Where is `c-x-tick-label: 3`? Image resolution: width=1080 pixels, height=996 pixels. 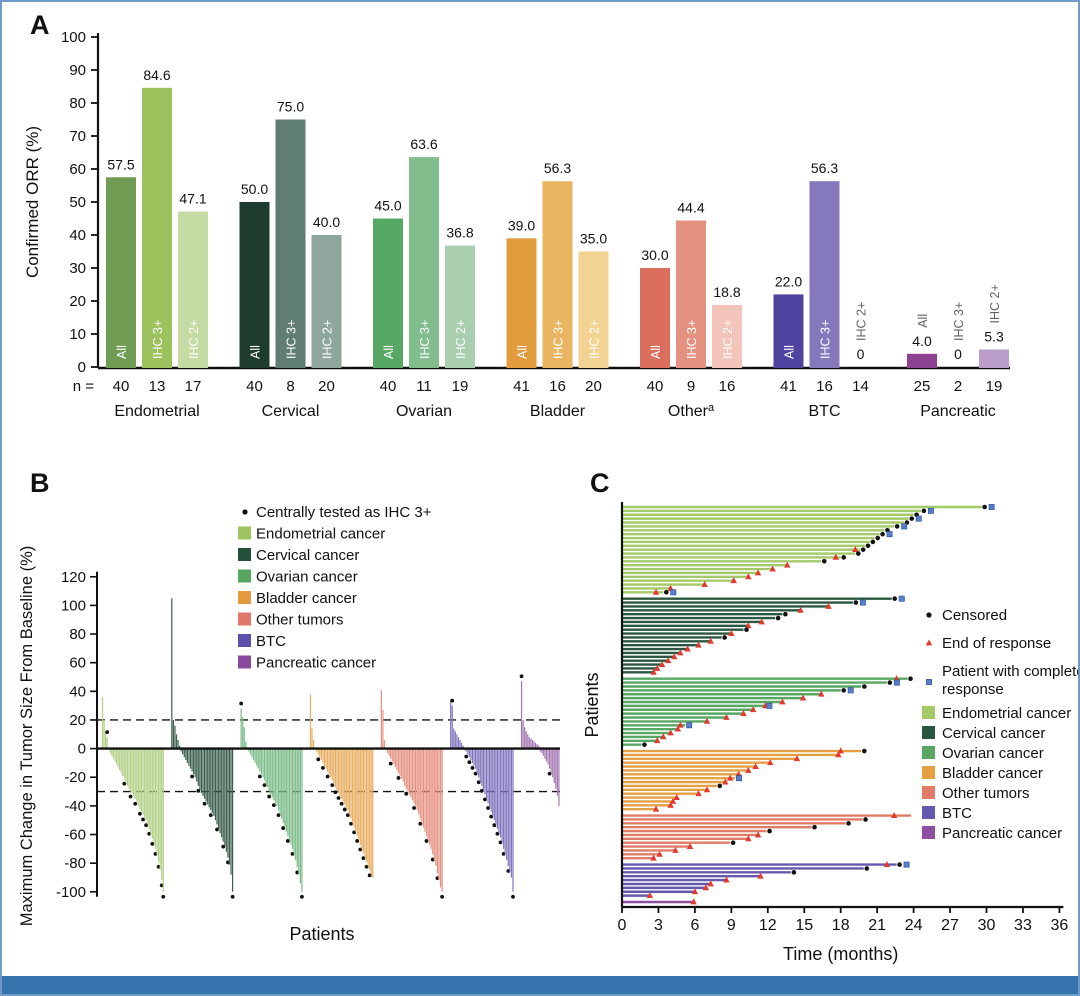
c-x-tick-label: 3 is located at coordinates (658, 925).